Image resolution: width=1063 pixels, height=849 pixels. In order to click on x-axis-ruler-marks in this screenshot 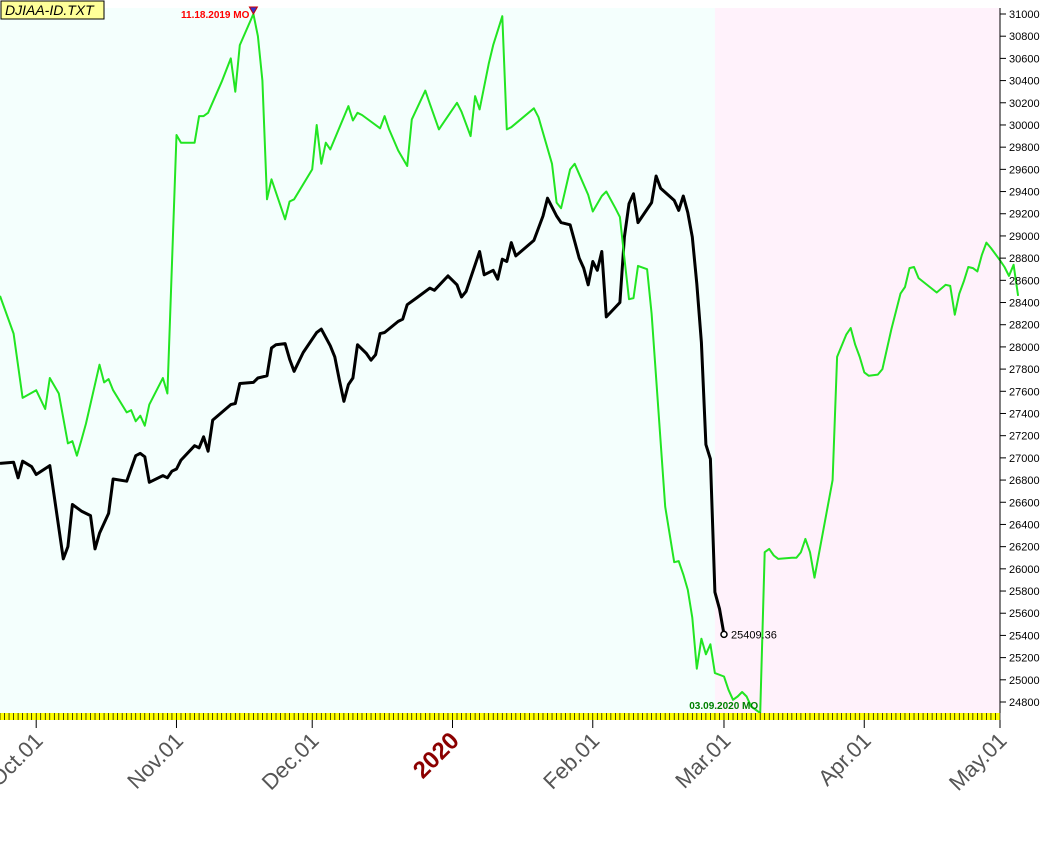, I will do `click(500, 716)`.